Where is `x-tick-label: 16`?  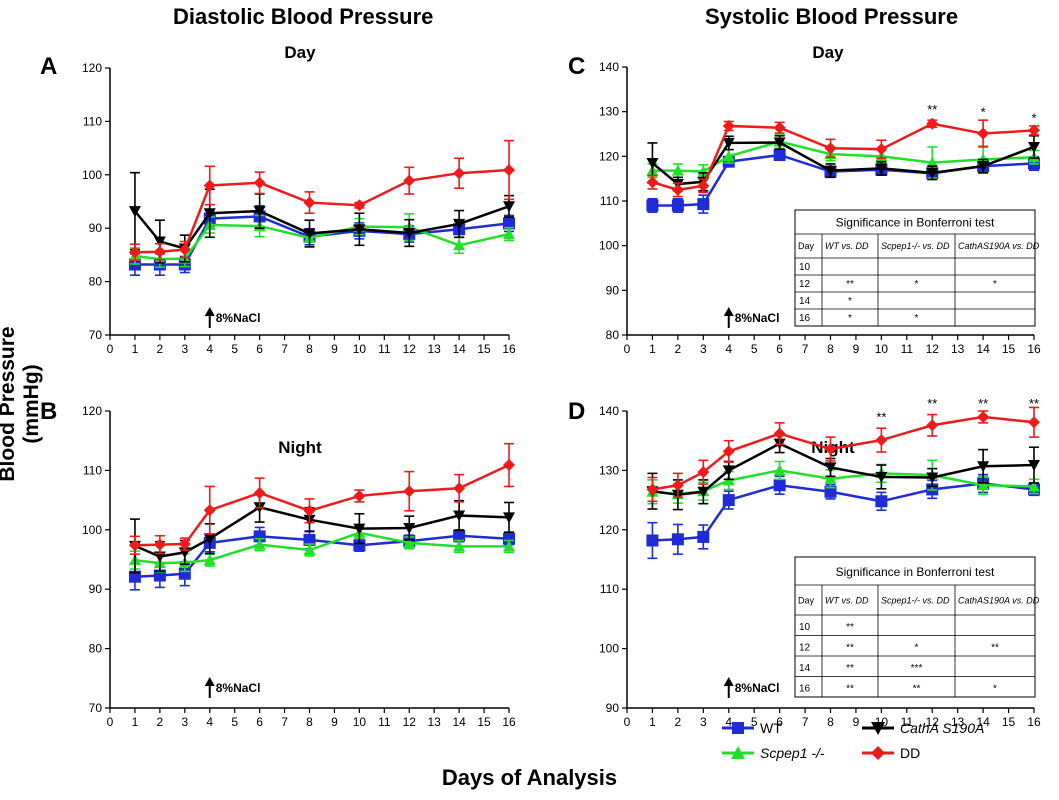
x-tick-label: 16 is located at coordinates (1034, 349).